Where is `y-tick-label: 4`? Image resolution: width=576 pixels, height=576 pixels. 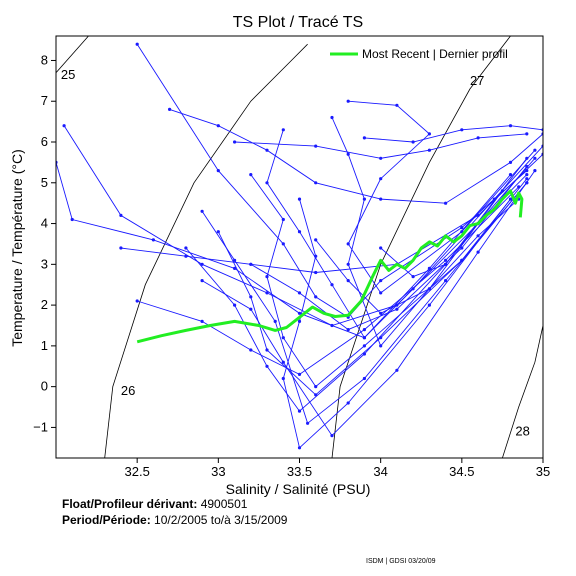 y-tick-label: 4 is located at coordinates (44, 223).